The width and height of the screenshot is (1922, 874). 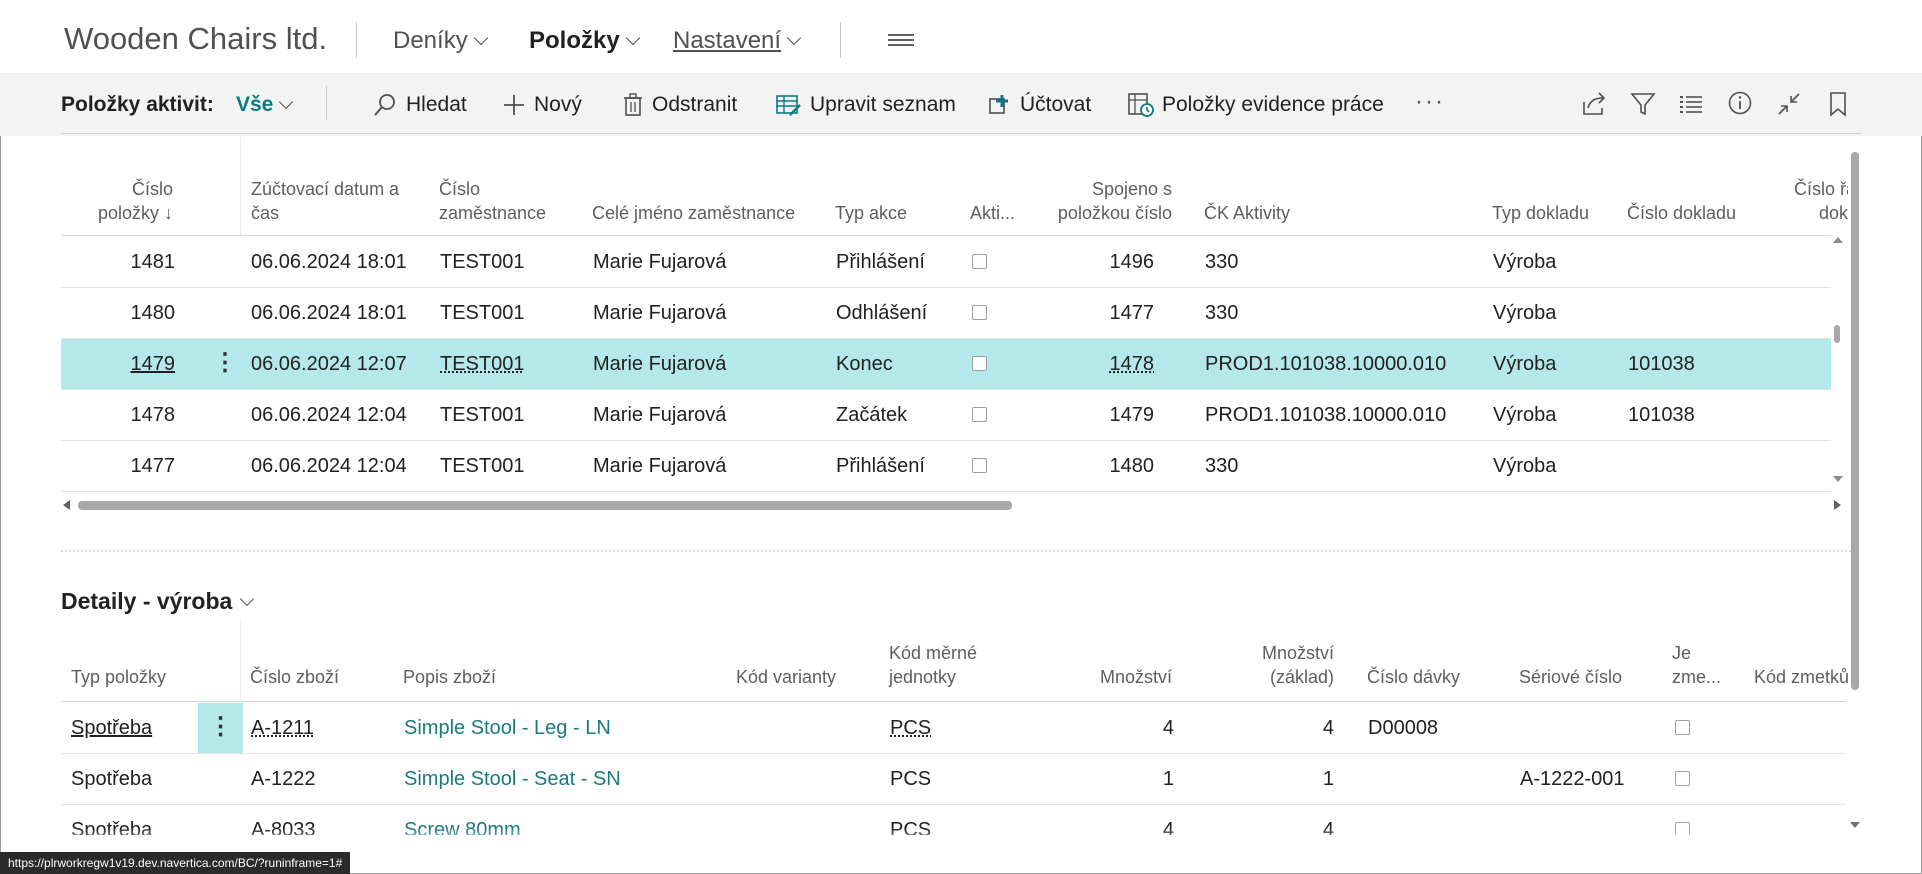 I want to click on col-header-activity-ck: ČK Aktivity, so click(x=1247, y=213).